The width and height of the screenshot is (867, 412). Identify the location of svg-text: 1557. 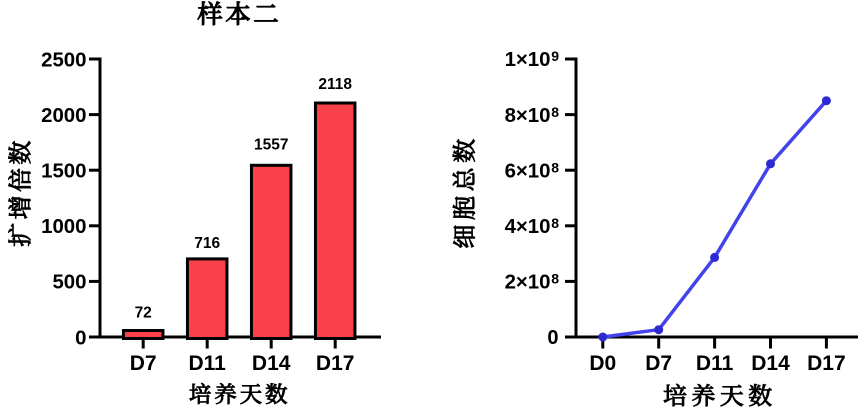
(271, 145).